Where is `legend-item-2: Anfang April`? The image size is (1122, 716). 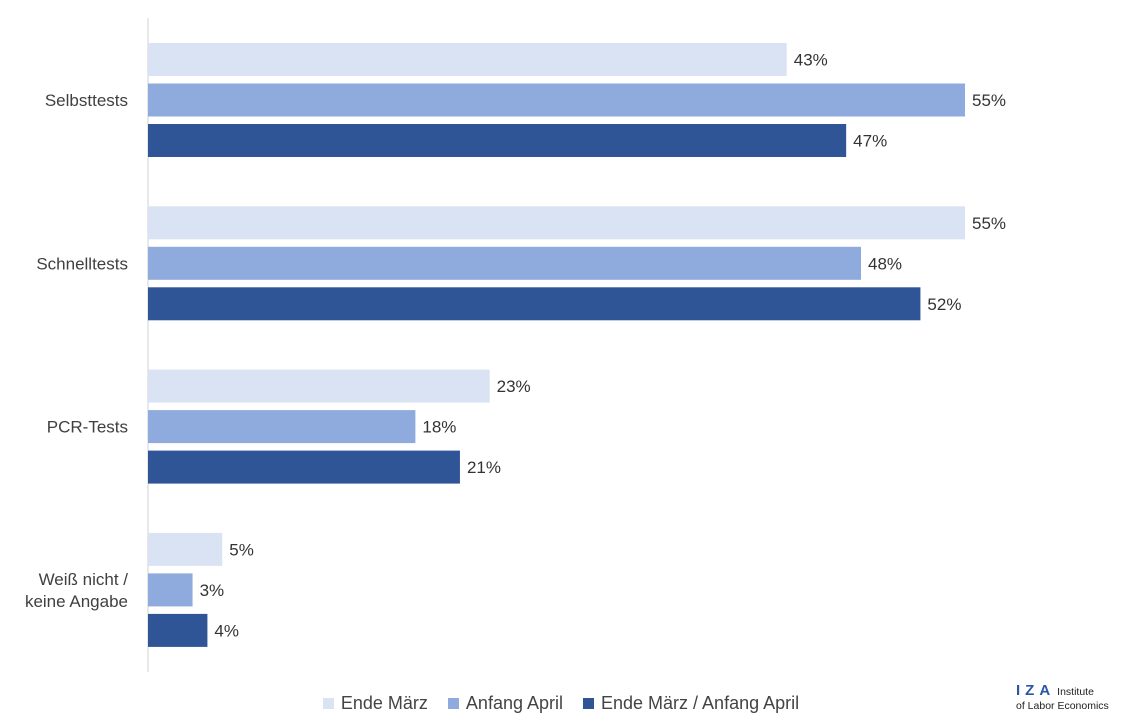
legend-item-2: Anfang April is located at coordinates (505, 703).